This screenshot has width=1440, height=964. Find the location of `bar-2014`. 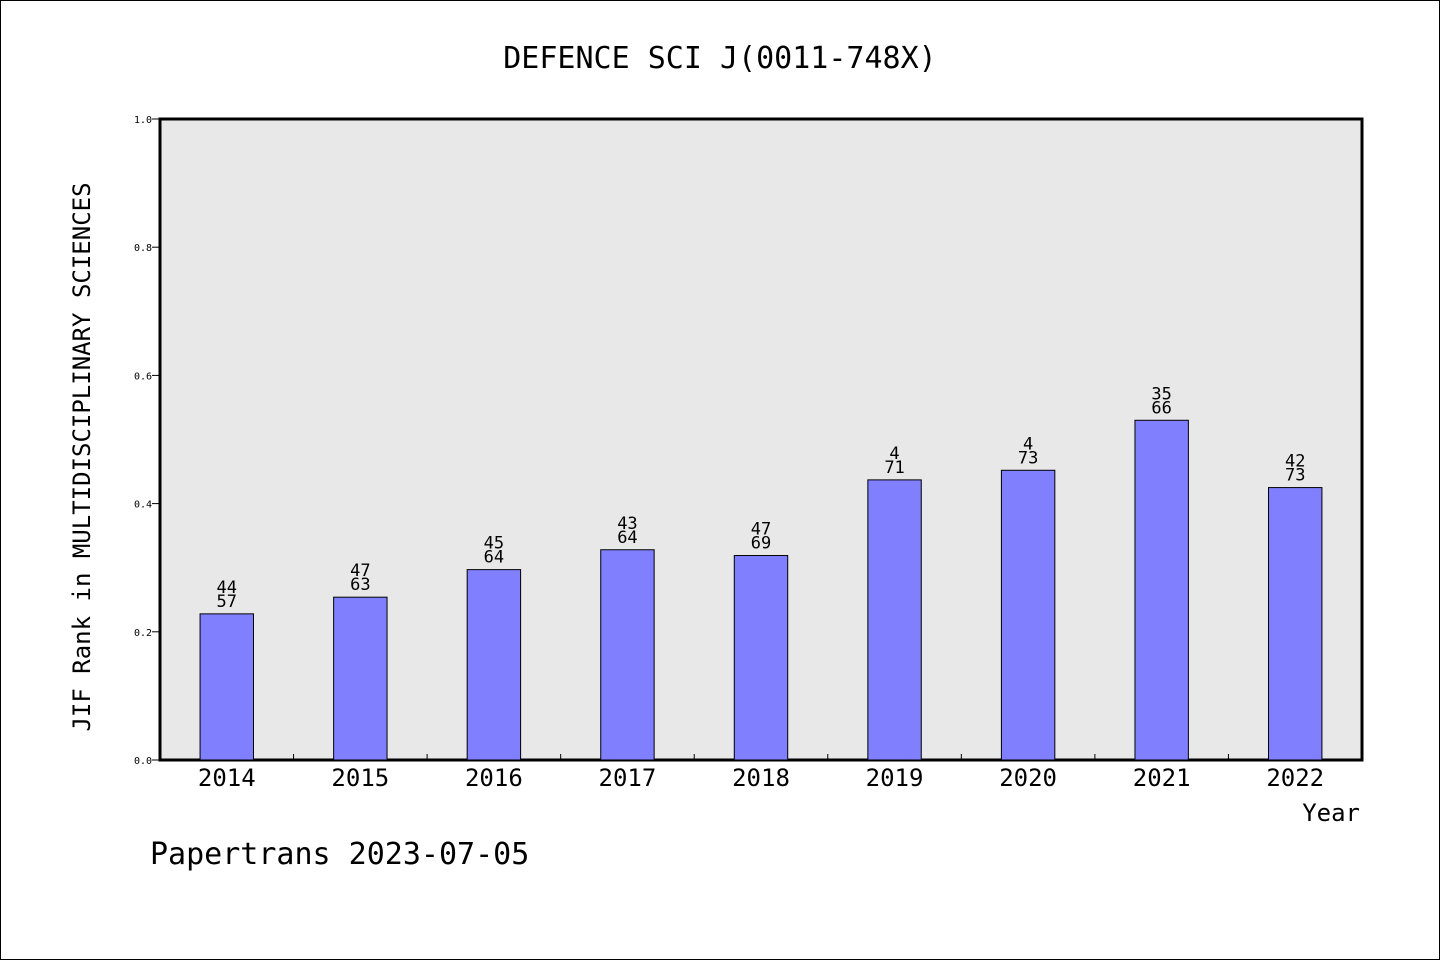

bar-2014 is located at coordinates (226, 687).